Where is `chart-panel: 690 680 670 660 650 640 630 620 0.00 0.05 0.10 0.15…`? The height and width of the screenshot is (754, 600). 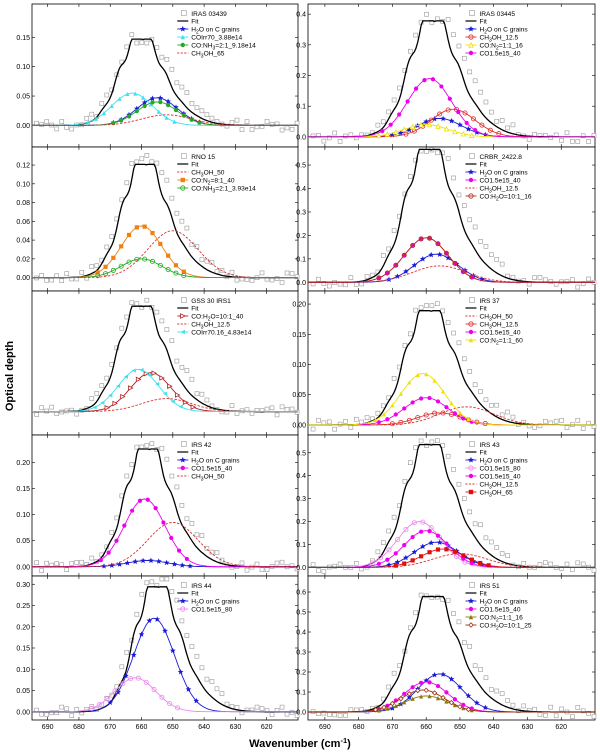
chart-panel: 690 680 670 660 650 640 630 620 0.00 0.05 0.10 0.15… is located at coordinates (158, 653).